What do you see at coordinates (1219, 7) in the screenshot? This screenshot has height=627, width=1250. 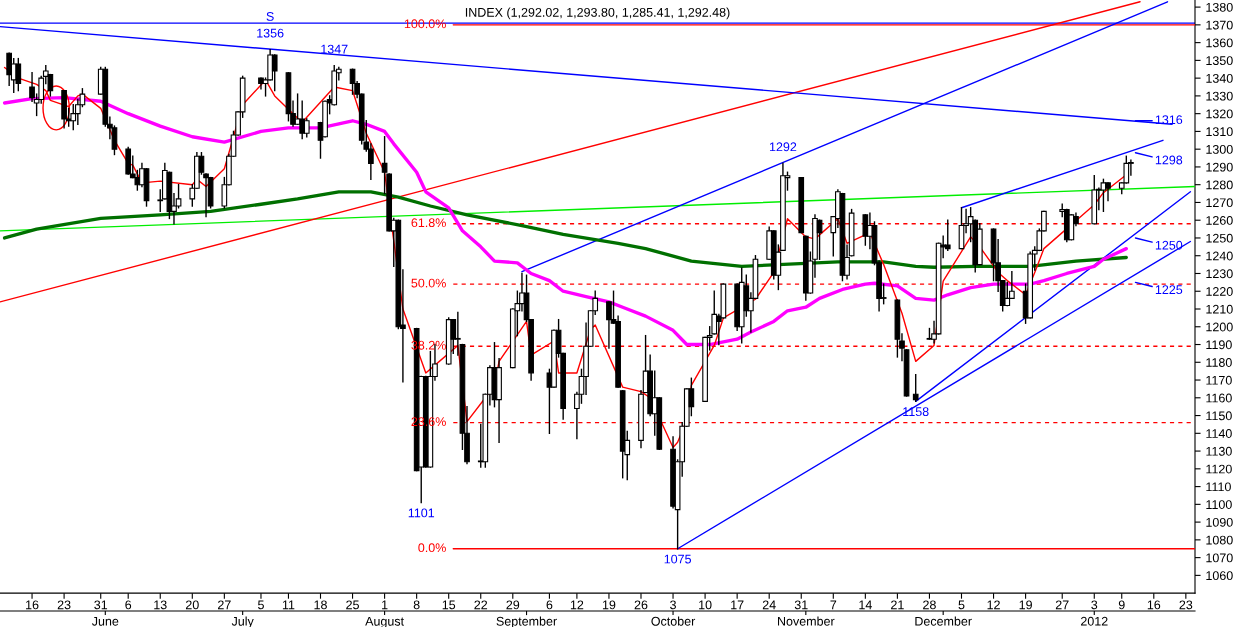 I see `y-tick-label: 1380` at bounding box center [1219, 7].